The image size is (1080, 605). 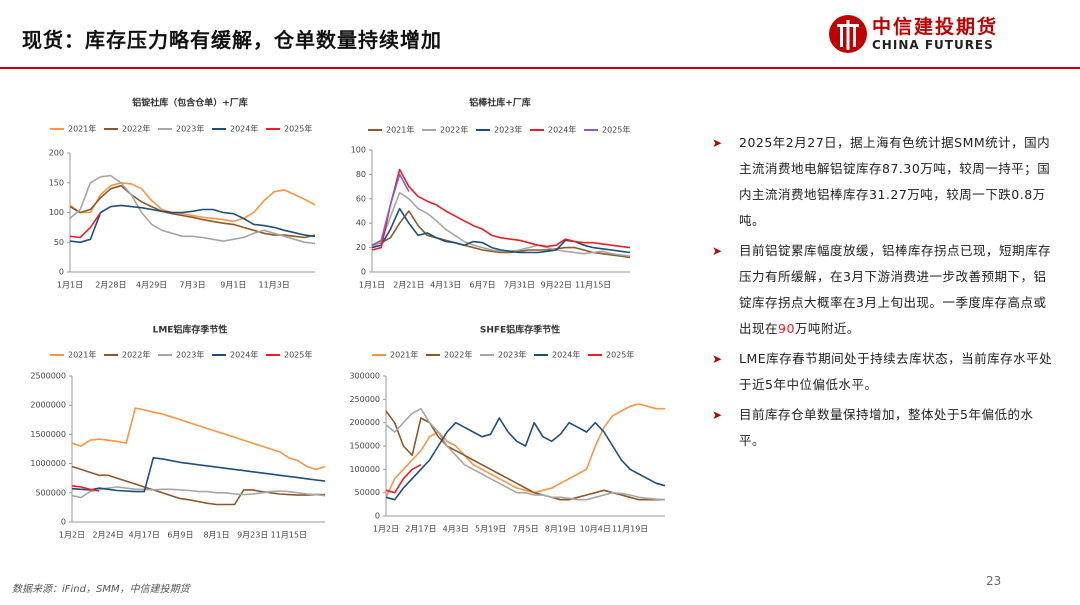 I want to click on x-tick-label: 9月22日, so click(x=556, y=285).